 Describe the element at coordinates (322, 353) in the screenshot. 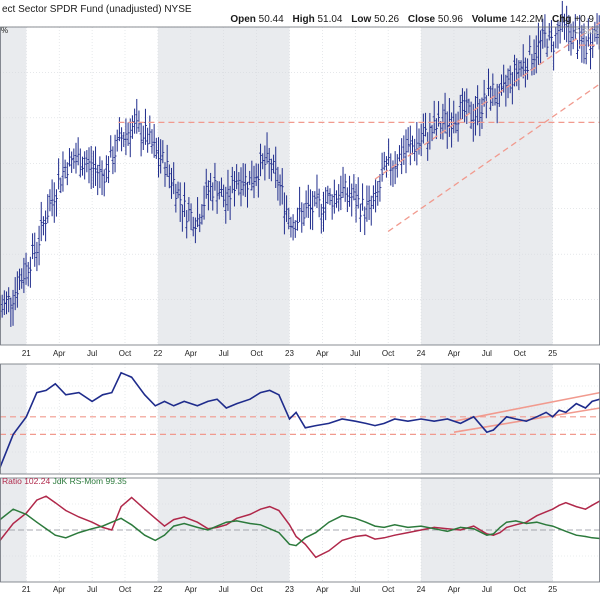

I see `top-tick-label-9: Apr` at that location.